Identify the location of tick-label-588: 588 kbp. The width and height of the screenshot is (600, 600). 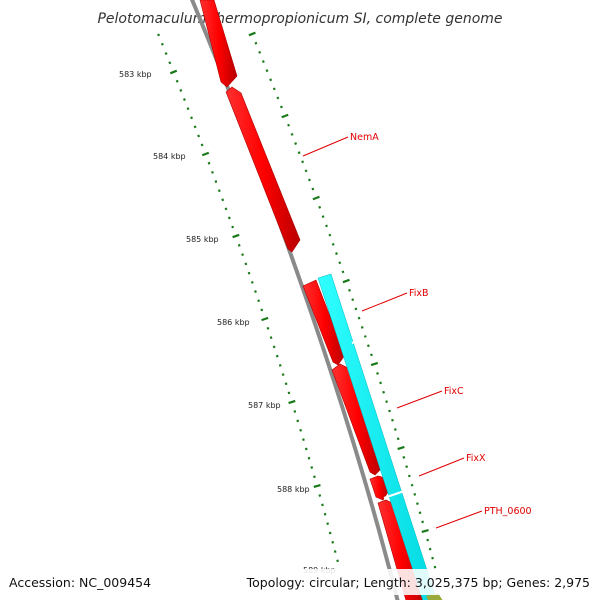
(293, 489).